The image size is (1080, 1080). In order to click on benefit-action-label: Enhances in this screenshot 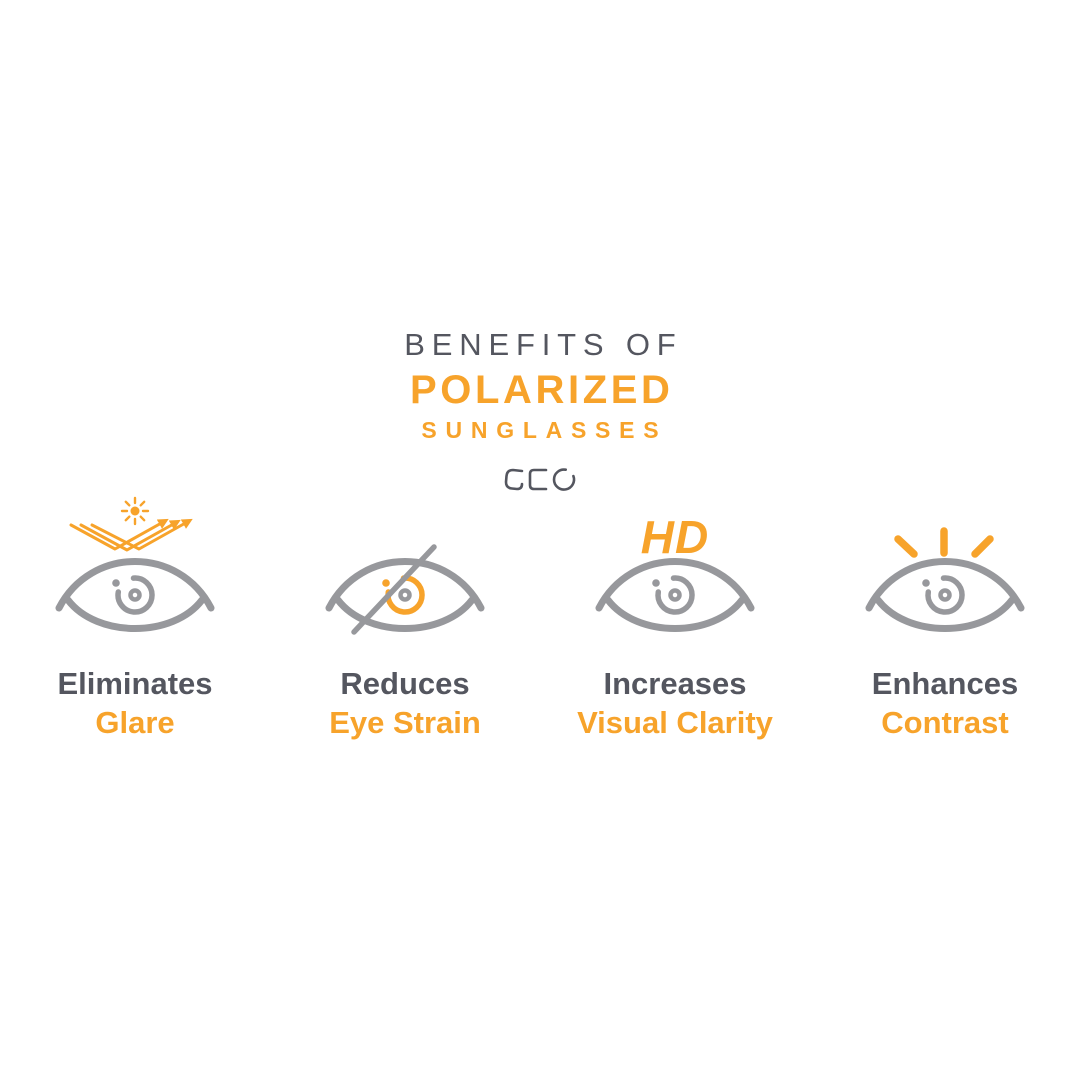, I will do `click(945, 683)`.